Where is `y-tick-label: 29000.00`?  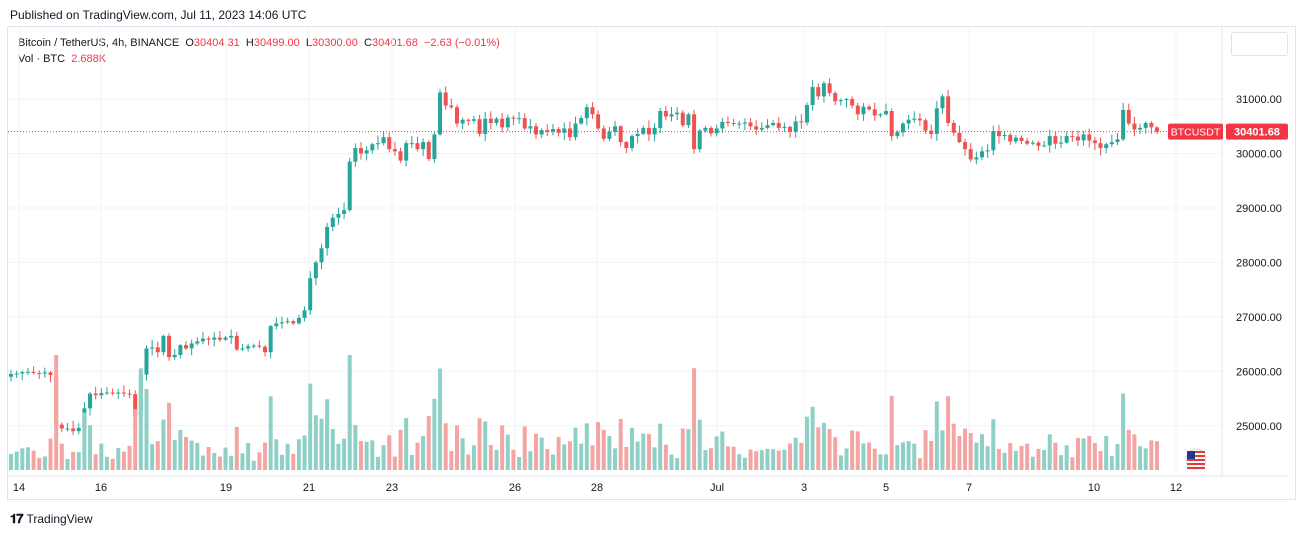 y-tick-label: 29000.00 is located at coordinates (1259, 209).